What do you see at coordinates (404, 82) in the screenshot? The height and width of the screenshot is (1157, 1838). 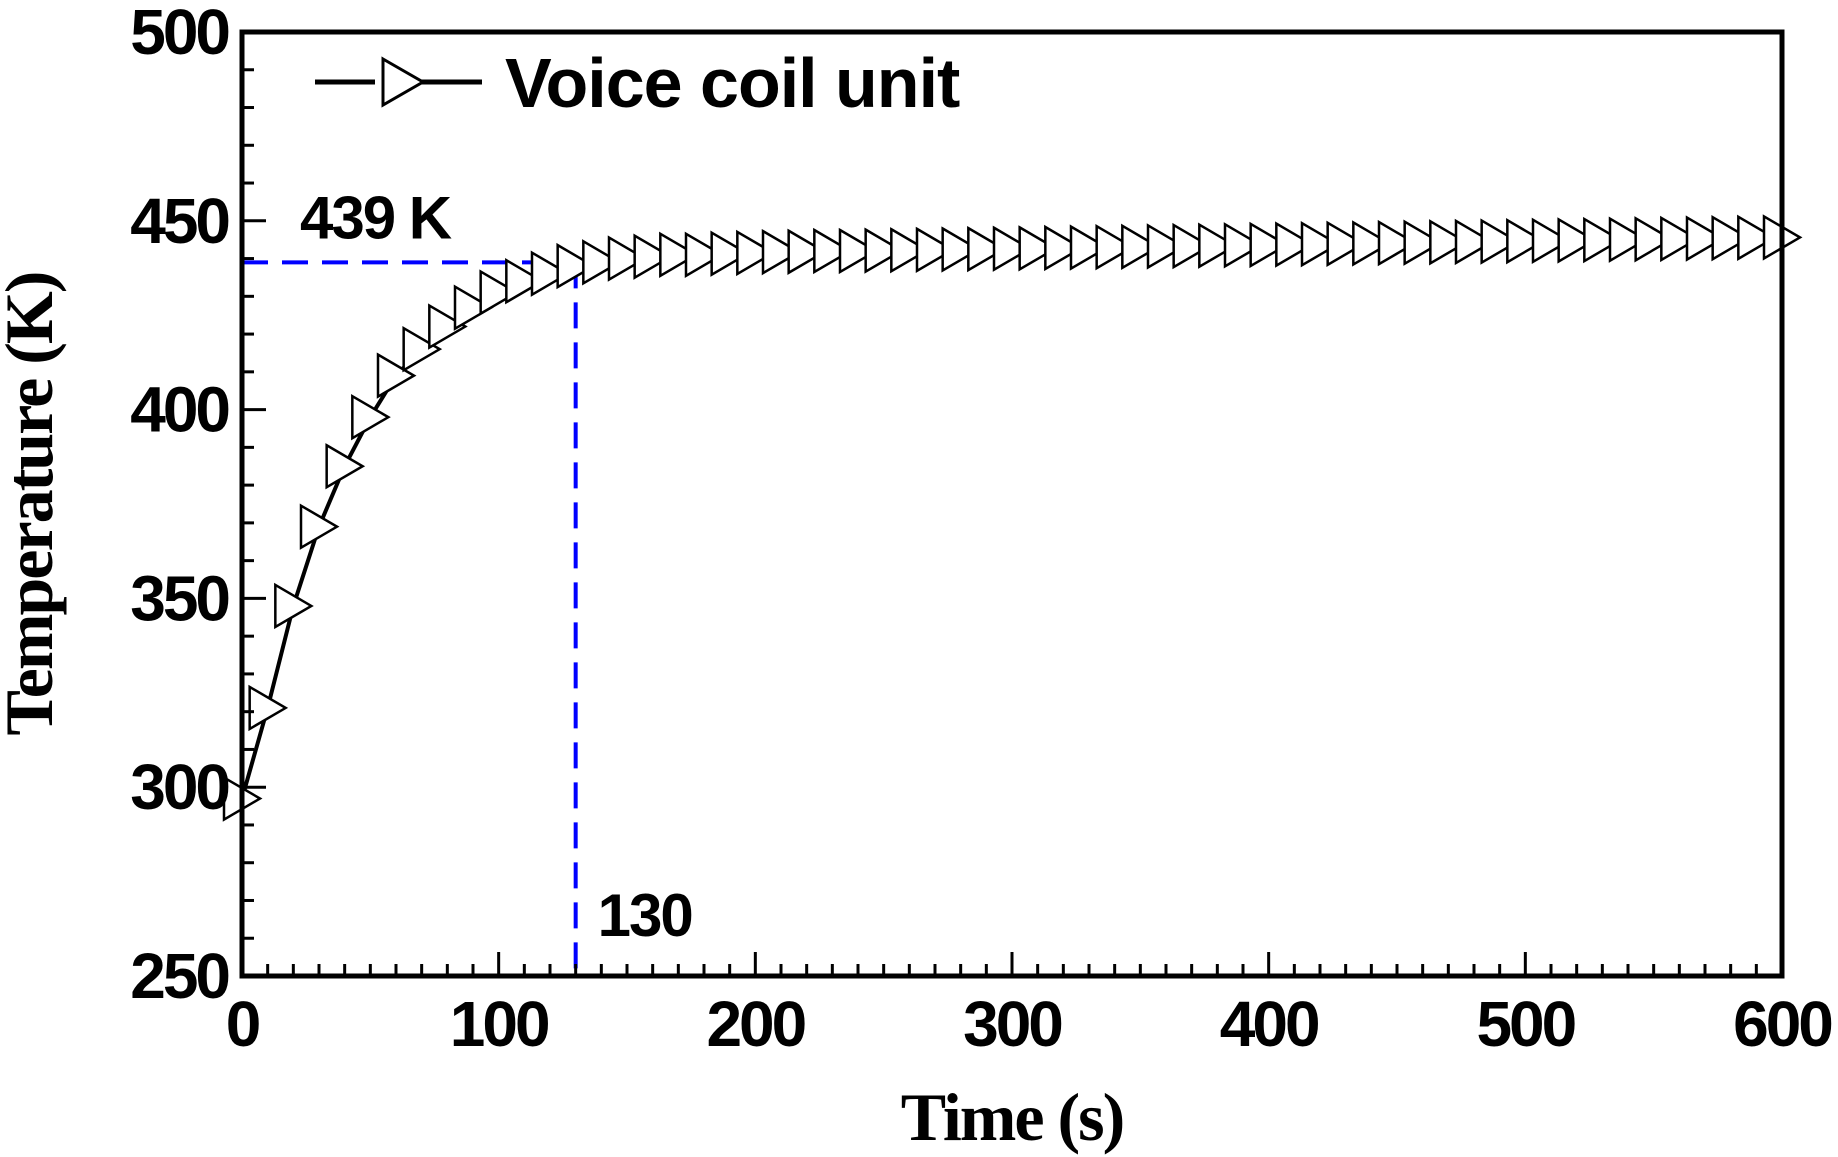 I see `legend-triangle-marker` at bounding box center [404, 82].